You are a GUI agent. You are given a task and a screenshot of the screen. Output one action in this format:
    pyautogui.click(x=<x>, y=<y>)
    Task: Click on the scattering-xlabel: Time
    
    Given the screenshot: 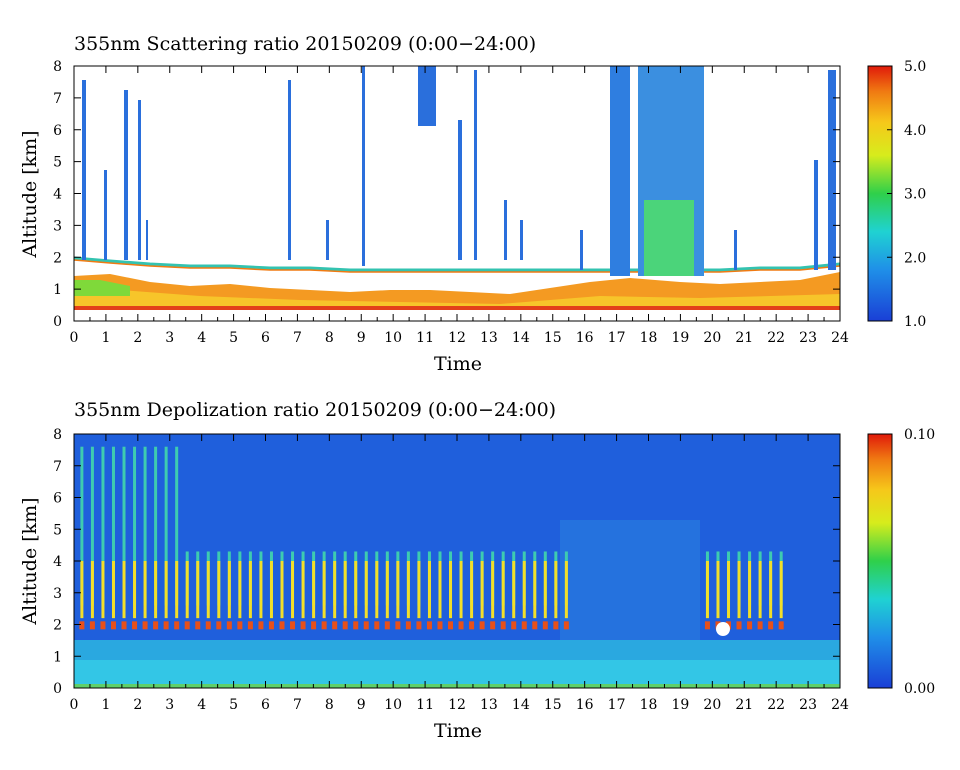 What is the action you would take?
    pyautogui.click(x=458, y=364)
    